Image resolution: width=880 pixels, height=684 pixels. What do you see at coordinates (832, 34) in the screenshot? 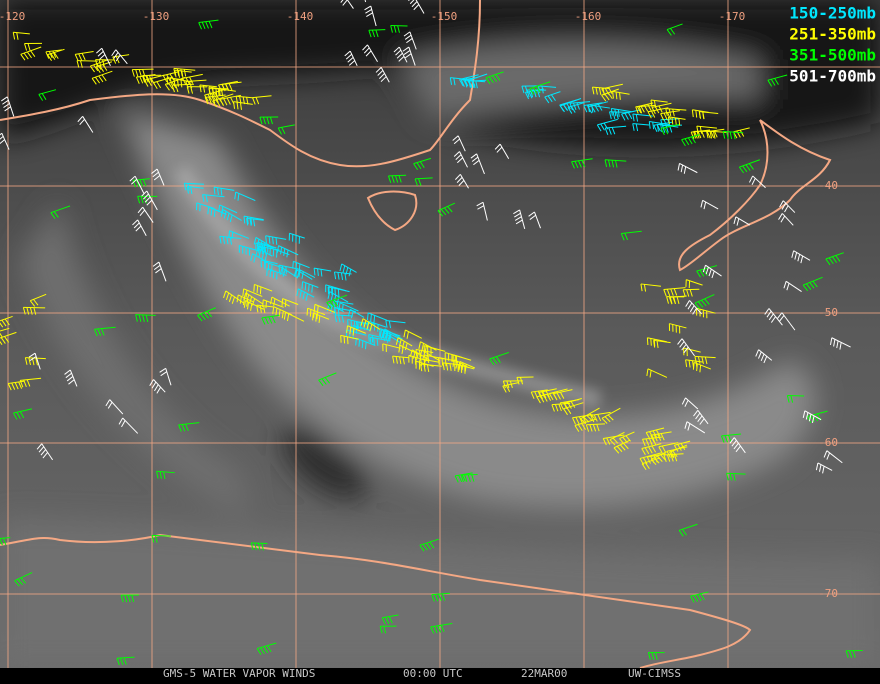
I see `legend-entry: 251-350mb` at bounding box center [832, 34].